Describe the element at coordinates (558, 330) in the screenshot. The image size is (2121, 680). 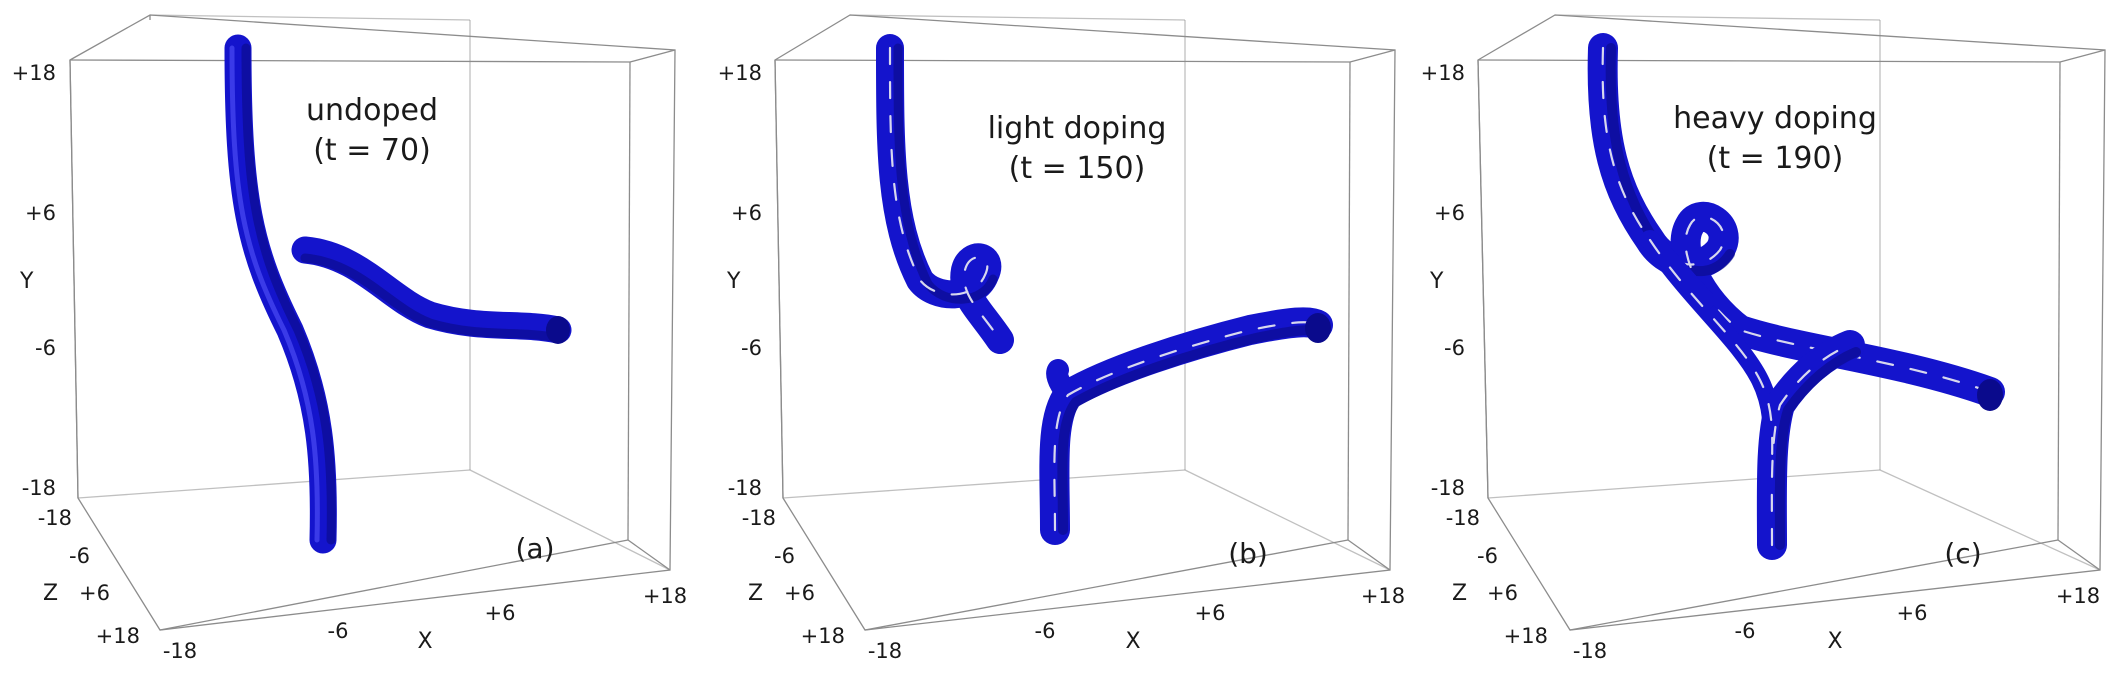
I see `panel-a-tube-end` at that location.